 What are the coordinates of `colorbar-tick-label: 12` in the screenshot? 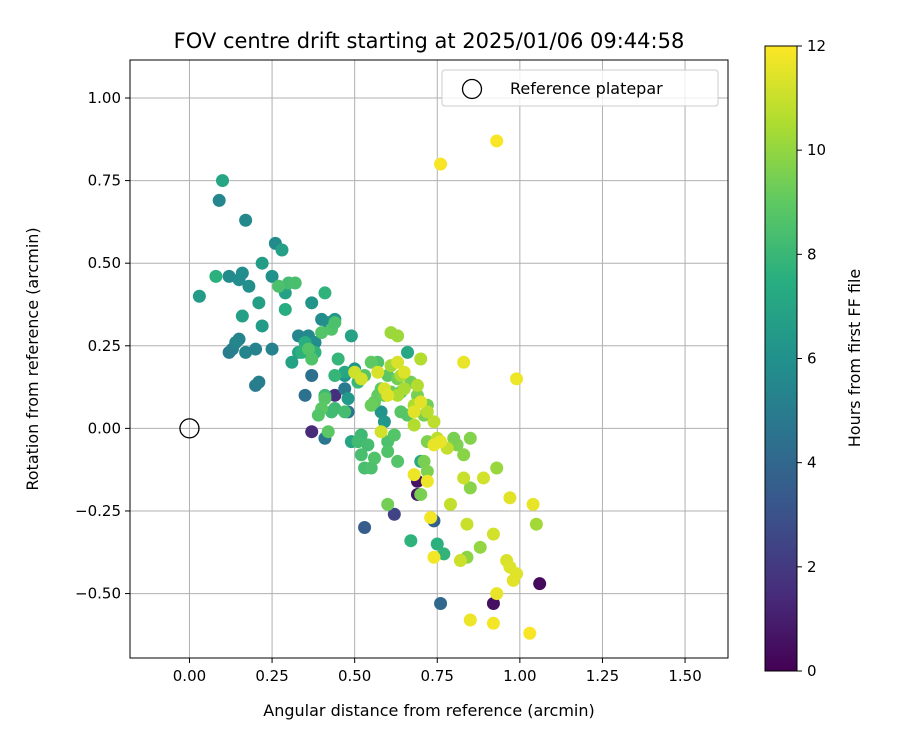 It's located at (816, 46).